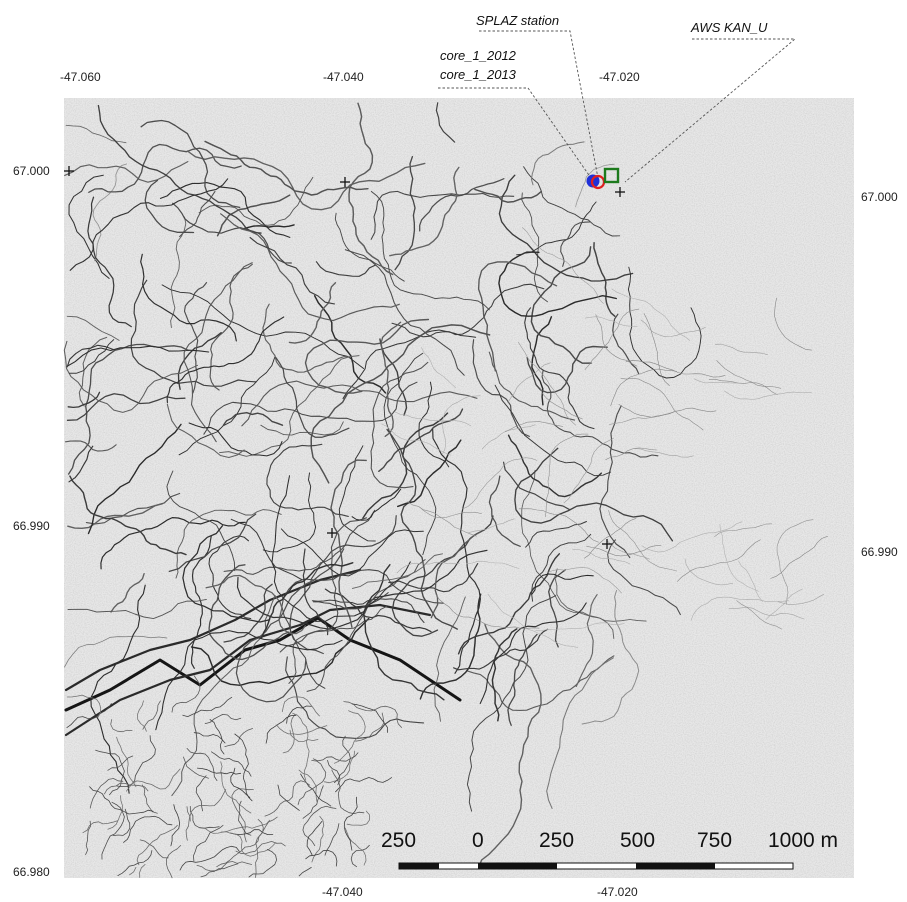  I want to click on top-axis-label: -47.040, so click(343, 77).